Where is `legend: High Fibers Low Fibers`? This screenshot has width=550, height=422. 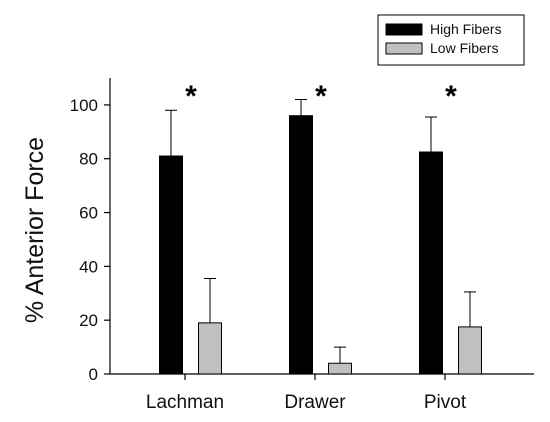 legend: High Fibers Low Fibers is located at coordinates (451, 40).